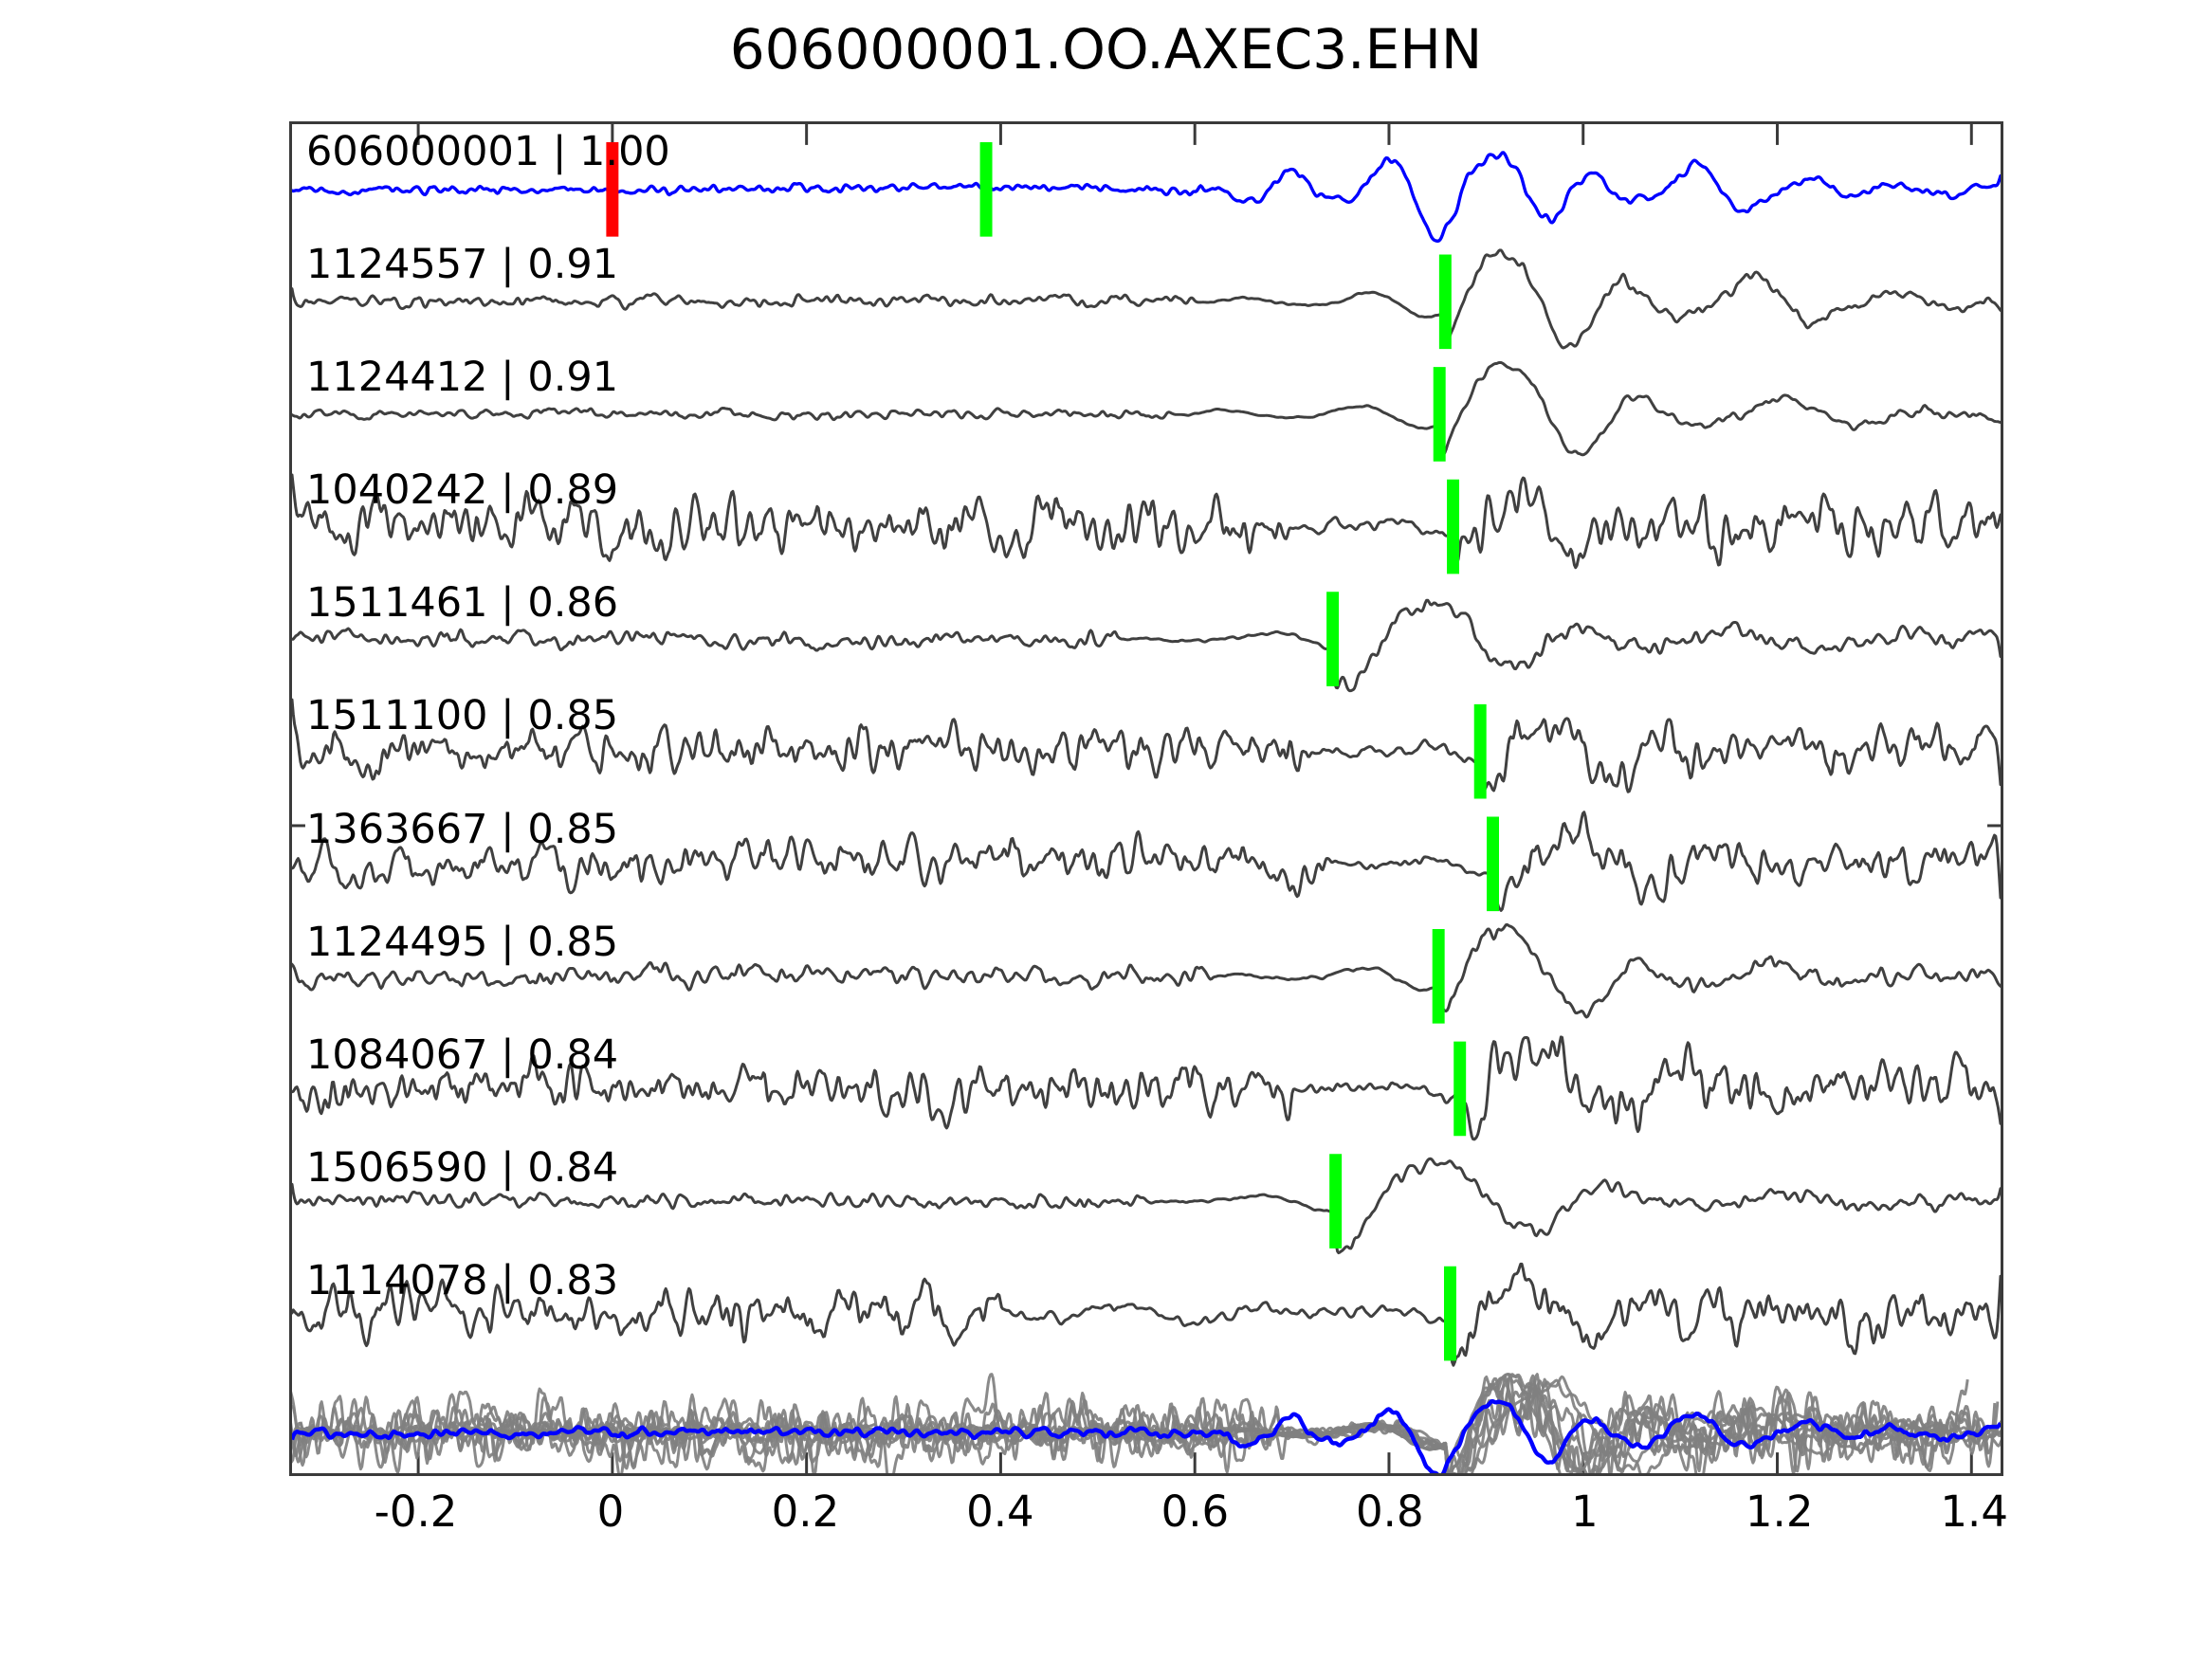  I want to click on x-axis-tick-labels: -0.2 0 0.2 0.4 0.6 0.8 1 1.2 1.4, so click(1148, 1524).